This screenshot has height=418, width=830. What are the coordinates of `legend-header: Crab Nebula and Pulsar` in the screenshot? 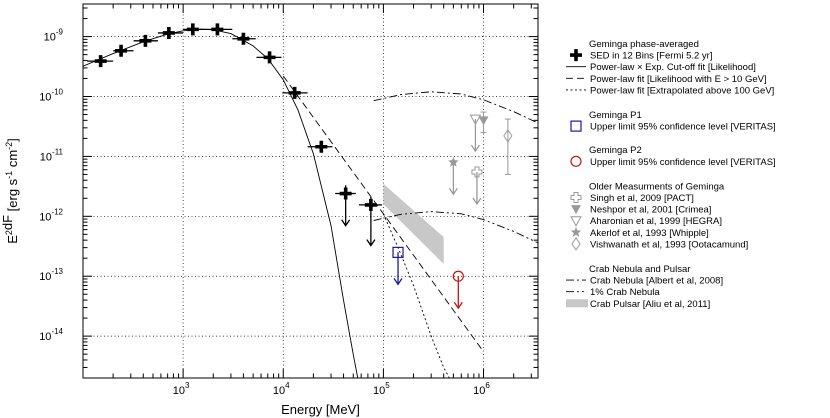 It's located at (639, 269).